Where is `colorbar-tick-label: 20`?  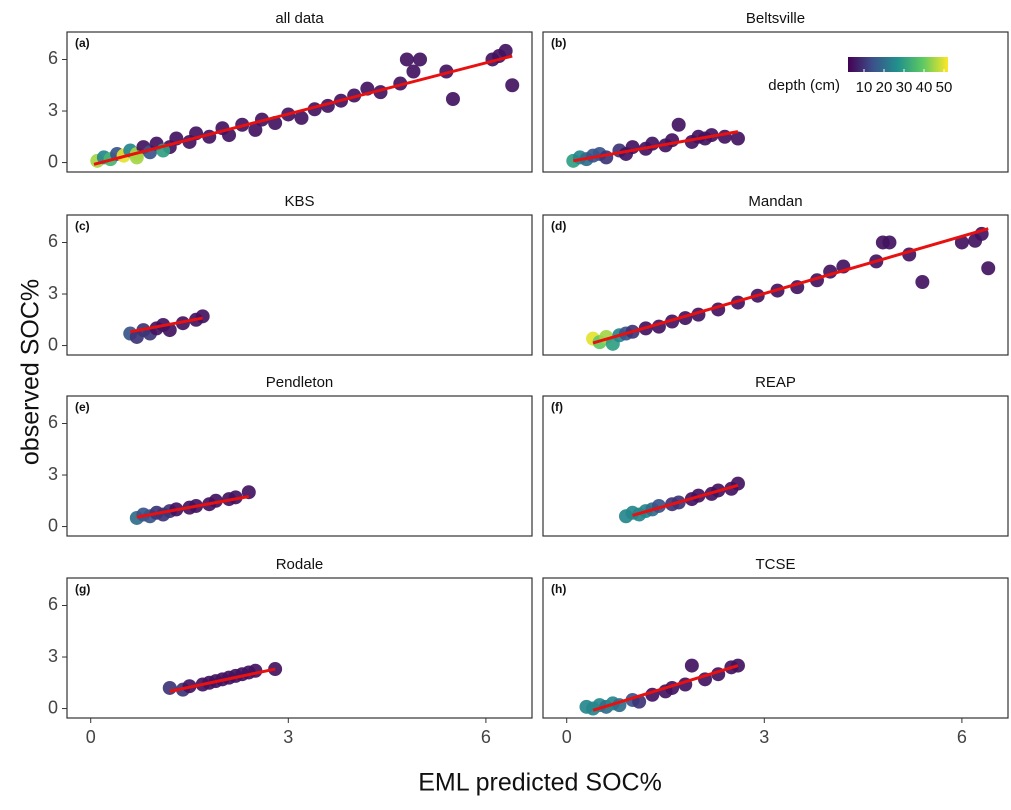 colorbar-tick-label: 20 is located at coordinates (884, 87).